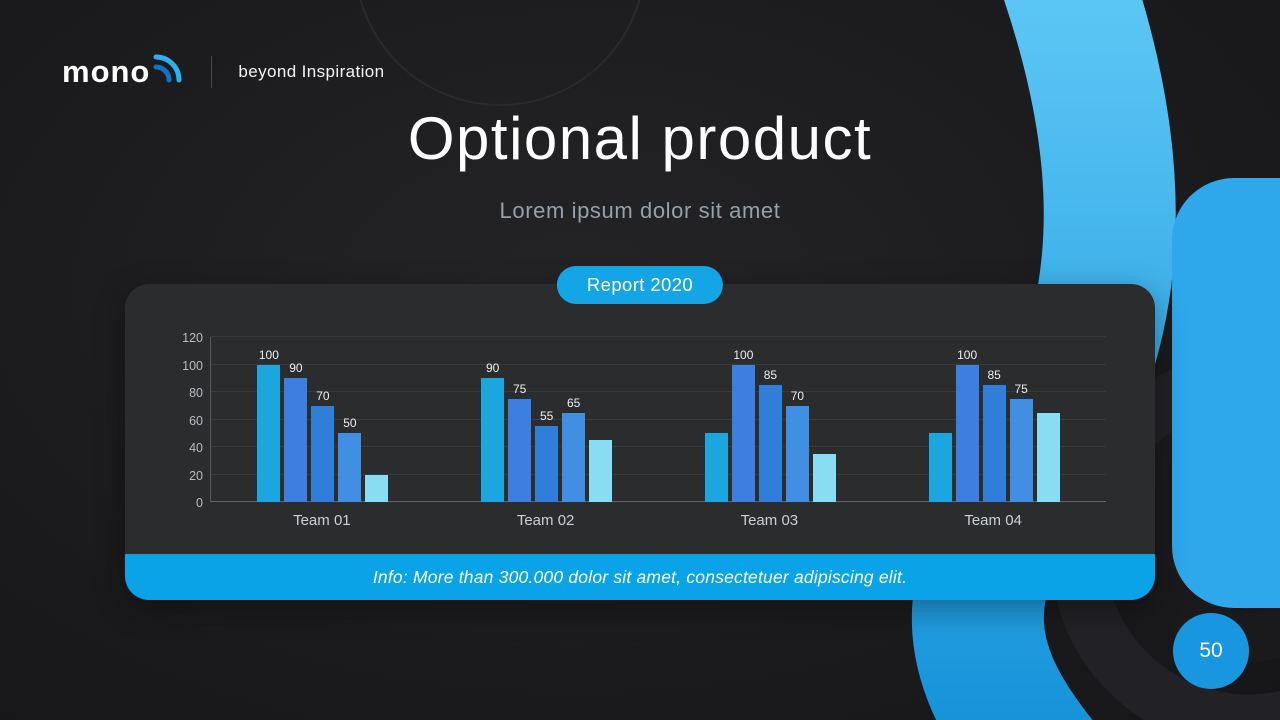 The width and height of the screenshot is (1280, 720). I want to click on slide-title: Optional product, so click(640, 138).